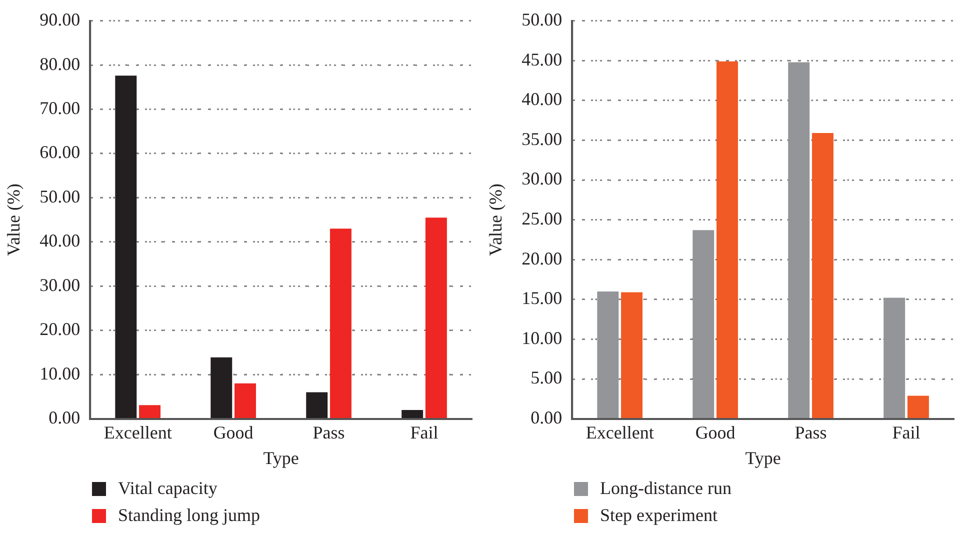 The image size is (964, 550). Describe the element at coordinates (542, 59) in the screenshot. I see `y-tick-label: 45.00` at that location.